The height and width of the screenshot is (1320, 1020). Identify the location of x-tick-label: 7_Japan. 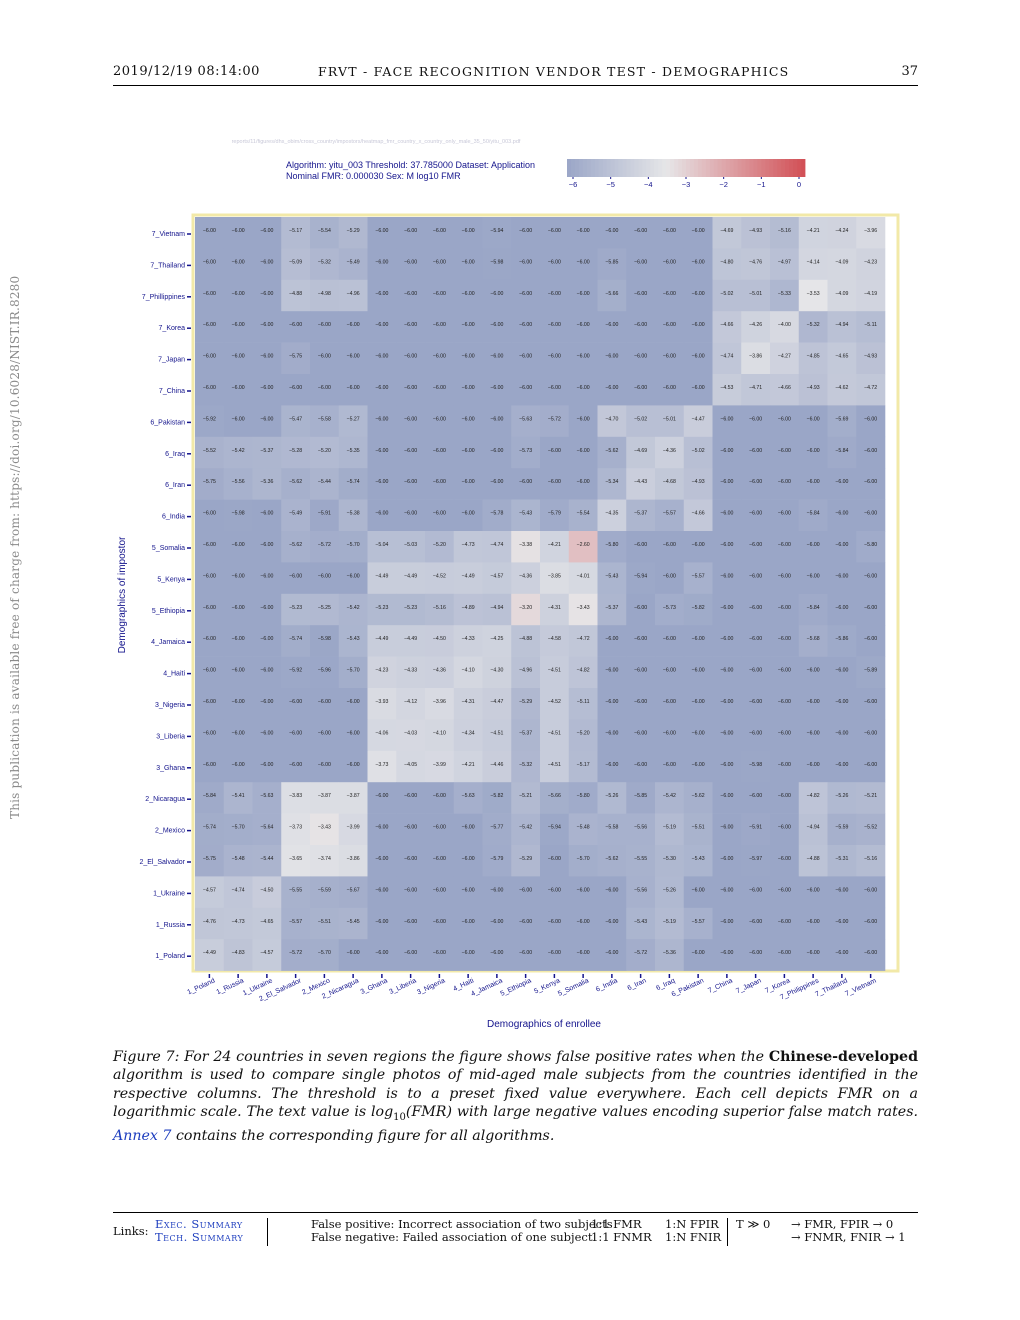
(748, 986).